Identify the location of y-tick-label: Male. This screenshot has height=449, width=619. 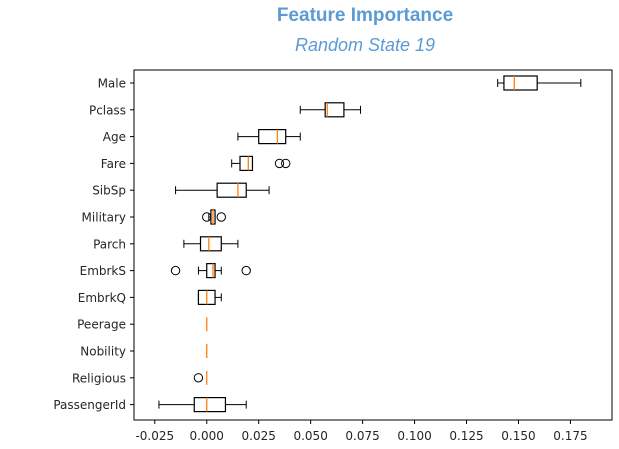
(112, 84).